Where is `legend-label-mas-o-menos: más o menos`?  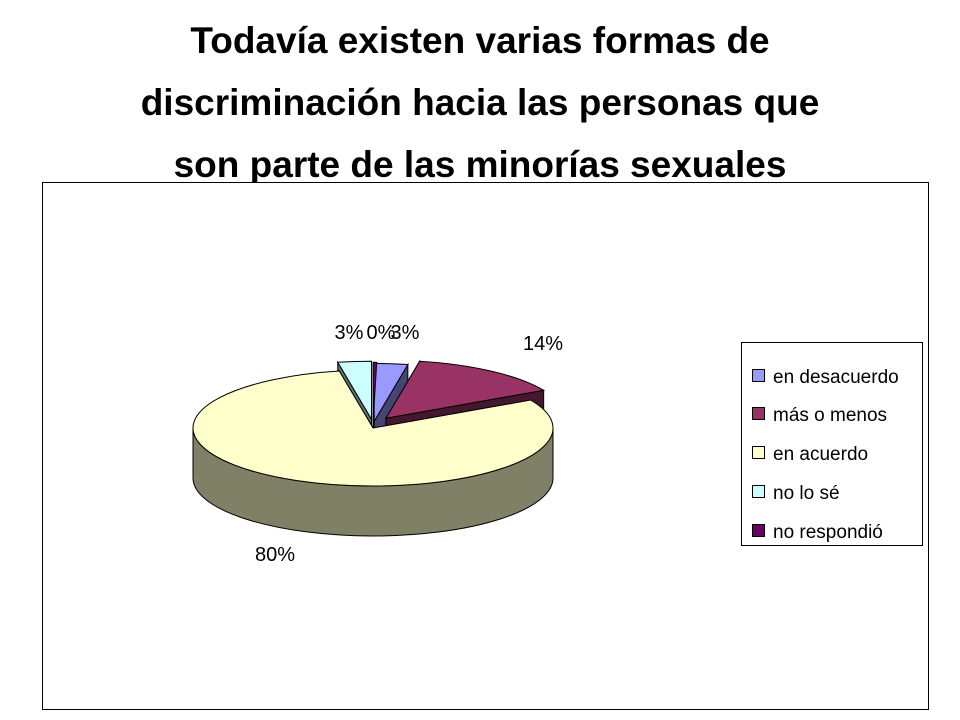 legend-label-mas-o-menos: más o menos is located at coordinates (830, 415).